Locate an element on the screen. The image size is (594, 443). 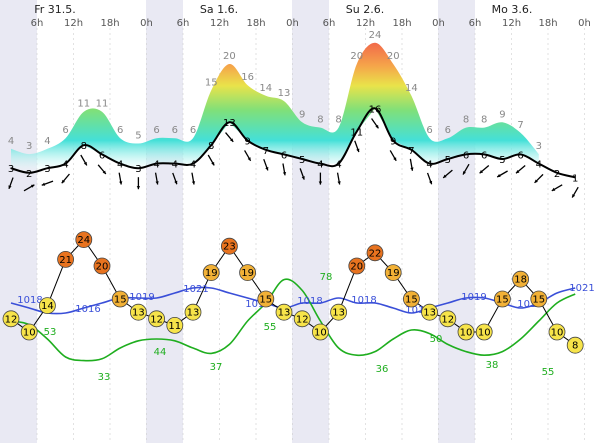
gust-label: 3 is located at coordinates (539, 146).